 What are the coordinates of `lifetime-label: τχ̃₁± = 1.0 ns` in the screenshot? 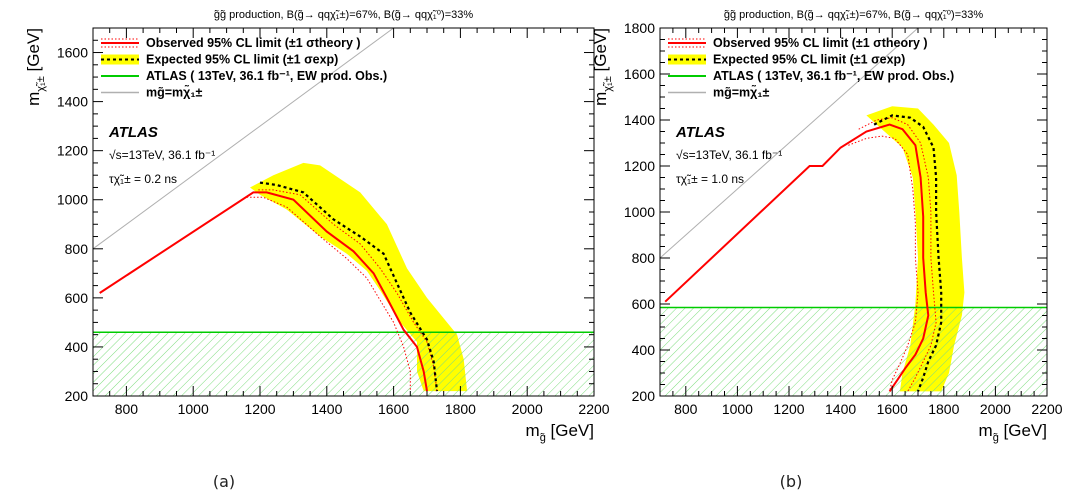 It's located at (710, 179).